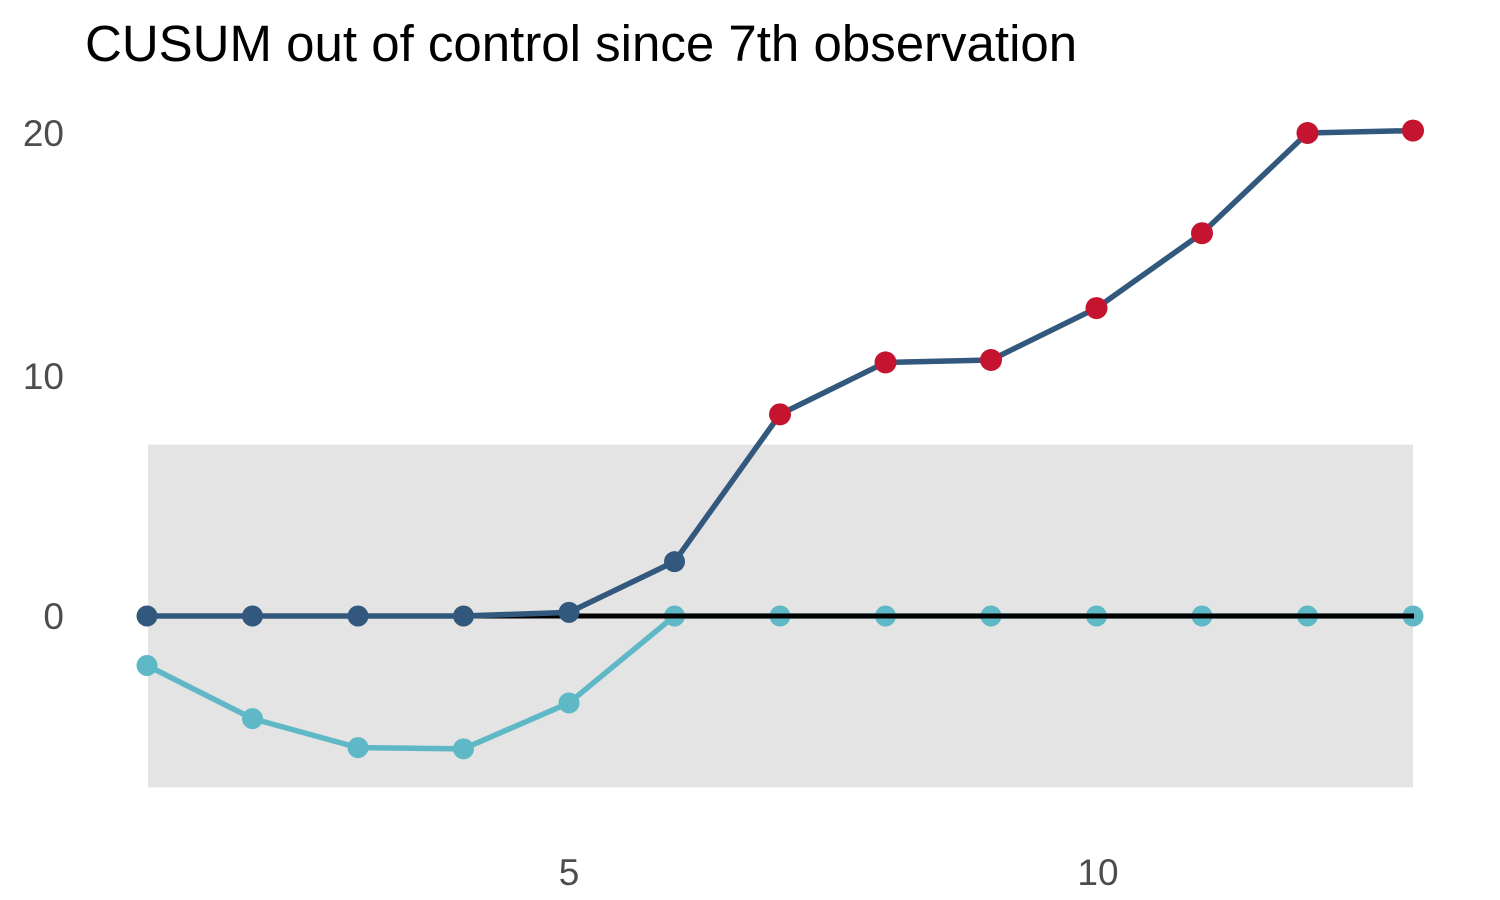 This screenshot has width=1500, height=900. What do you see at coordinates (569, 872) in the screenshot?
I see `x-tick-label-5: 5` at bounding box center [569, 872].